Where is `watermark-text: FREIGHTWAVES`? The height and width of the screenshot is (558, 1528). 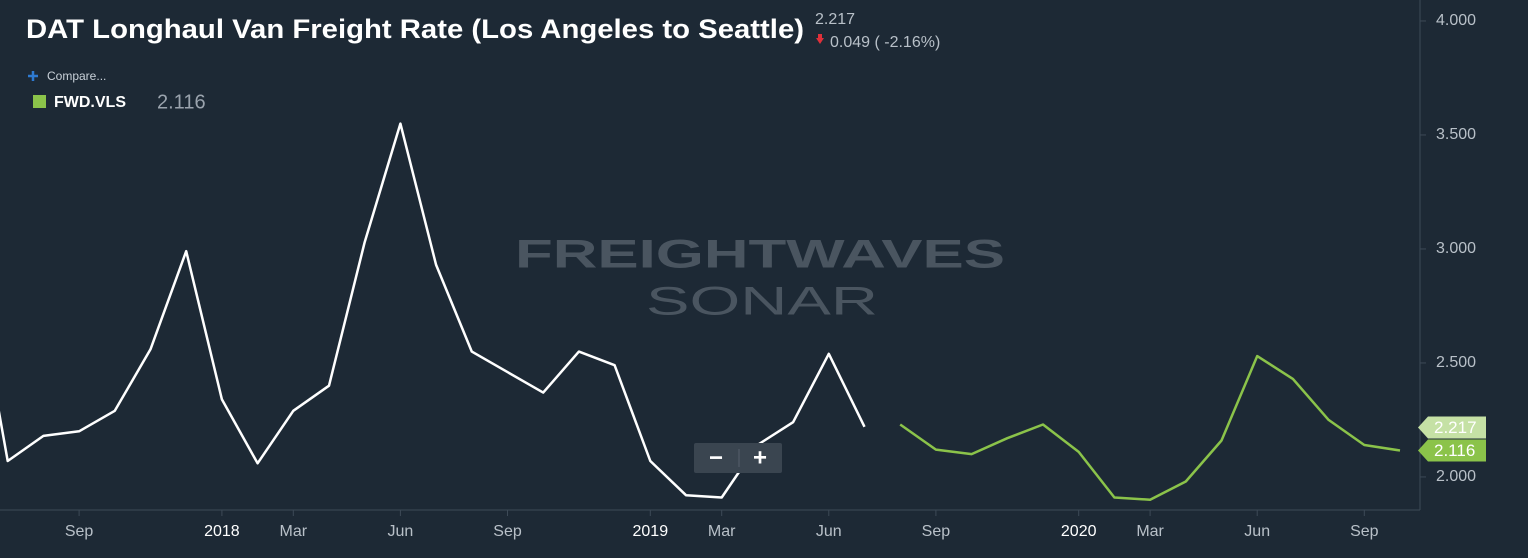 watermark-text: FREIGHTWAVES is located at coordinates (760, 255).